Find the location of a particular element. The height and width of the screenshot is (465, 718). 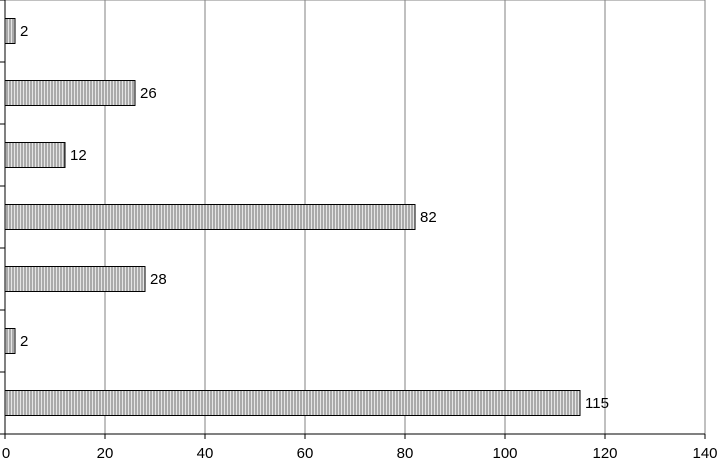

data-label: 26 is located at coordinates (148, 93).